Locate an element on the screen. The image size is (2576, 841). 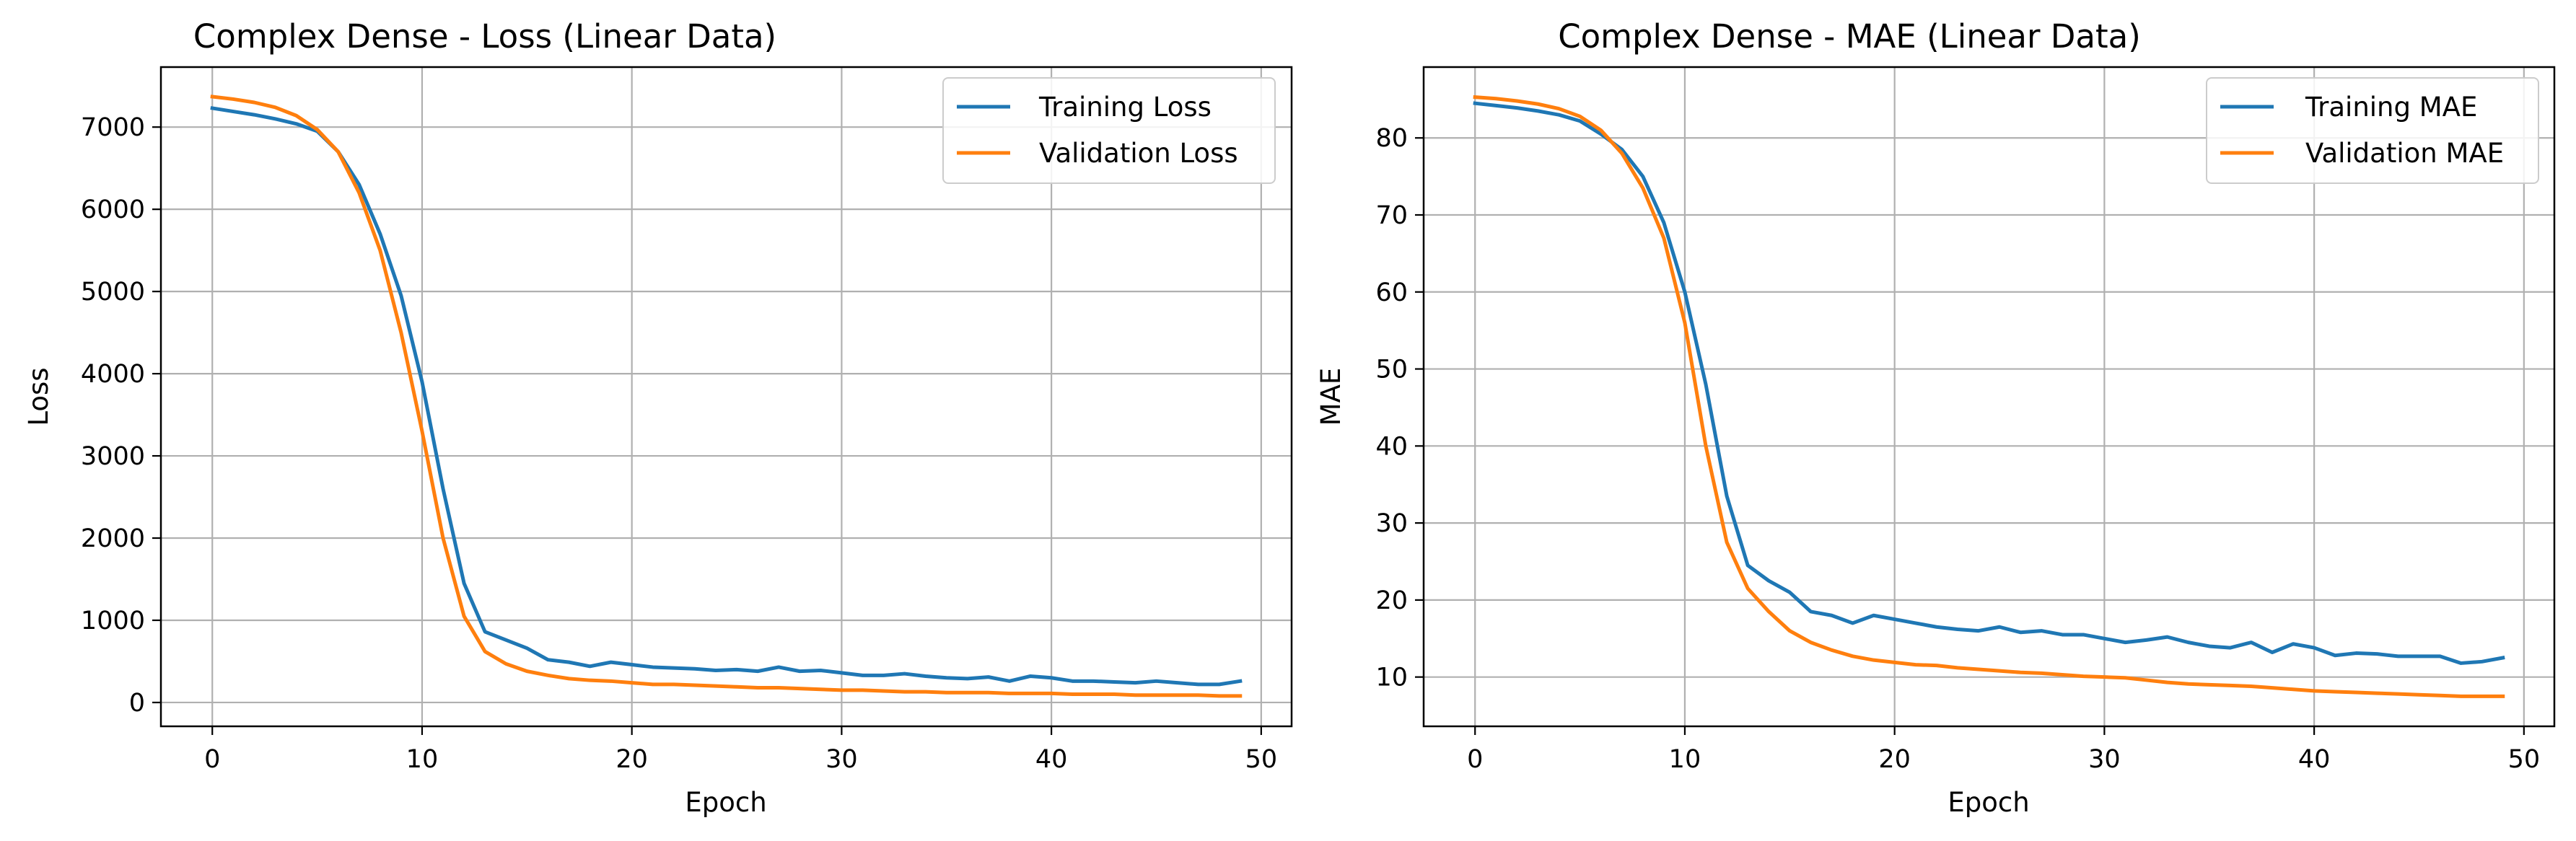
mae-y-tick-label: 50 is located at coordinates (1391, 370).